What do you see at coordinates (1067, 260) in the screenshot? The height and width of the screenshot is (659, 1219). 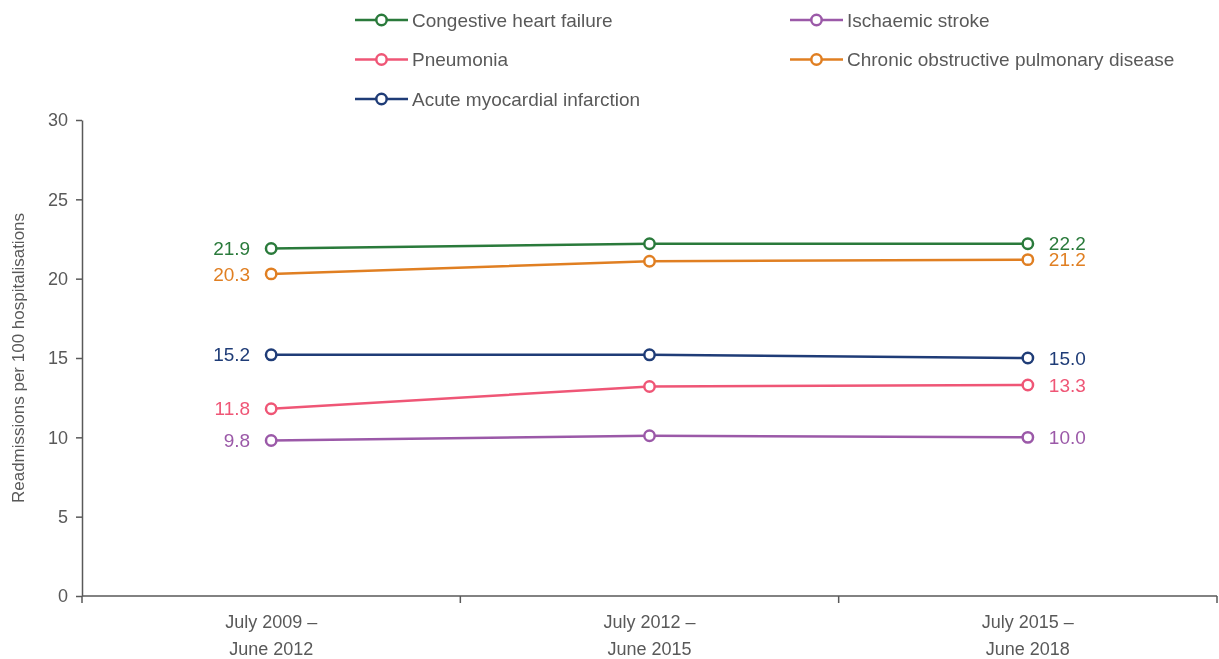 I see `data-label: 21.2` at bounding box center [1067, 260].